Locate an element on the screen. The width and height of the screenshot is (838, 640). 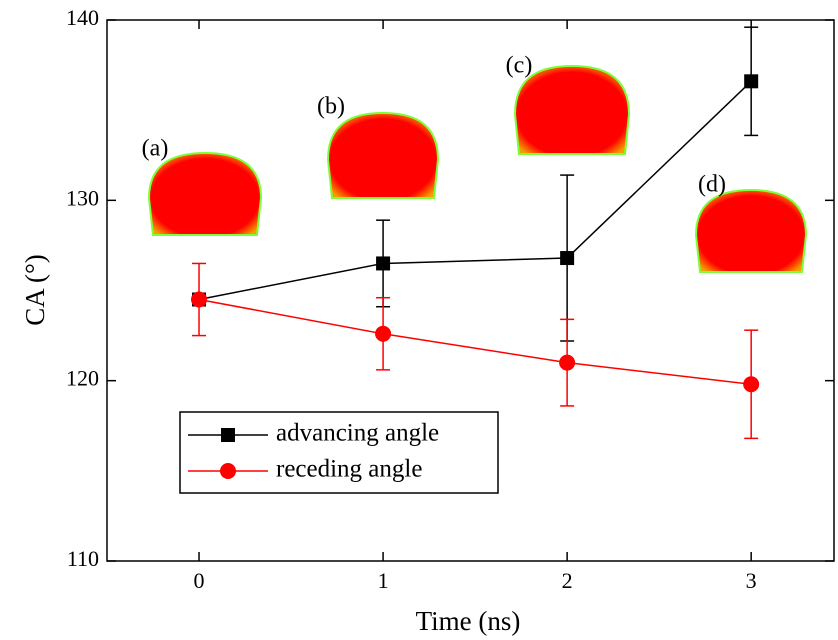
y-tick-label: 130 is located at coordinates (82, 197).